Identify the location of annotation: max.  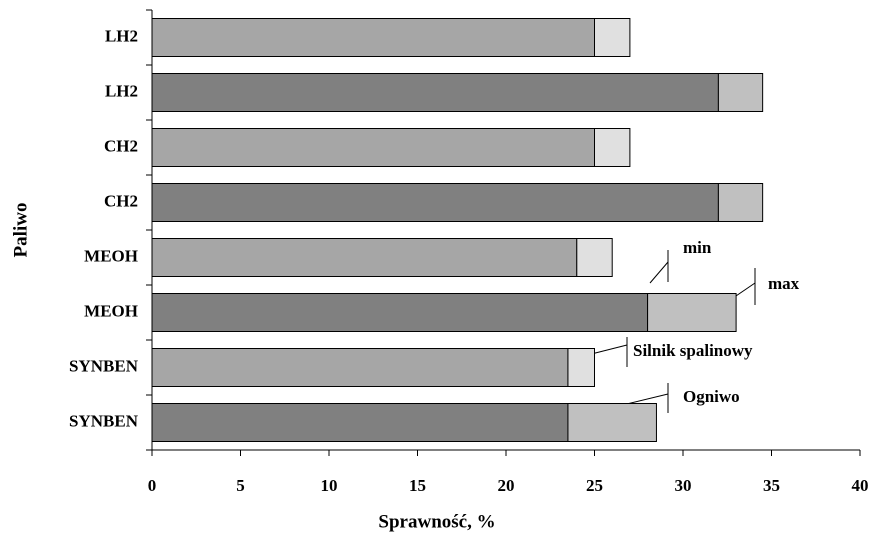
(784, 283).